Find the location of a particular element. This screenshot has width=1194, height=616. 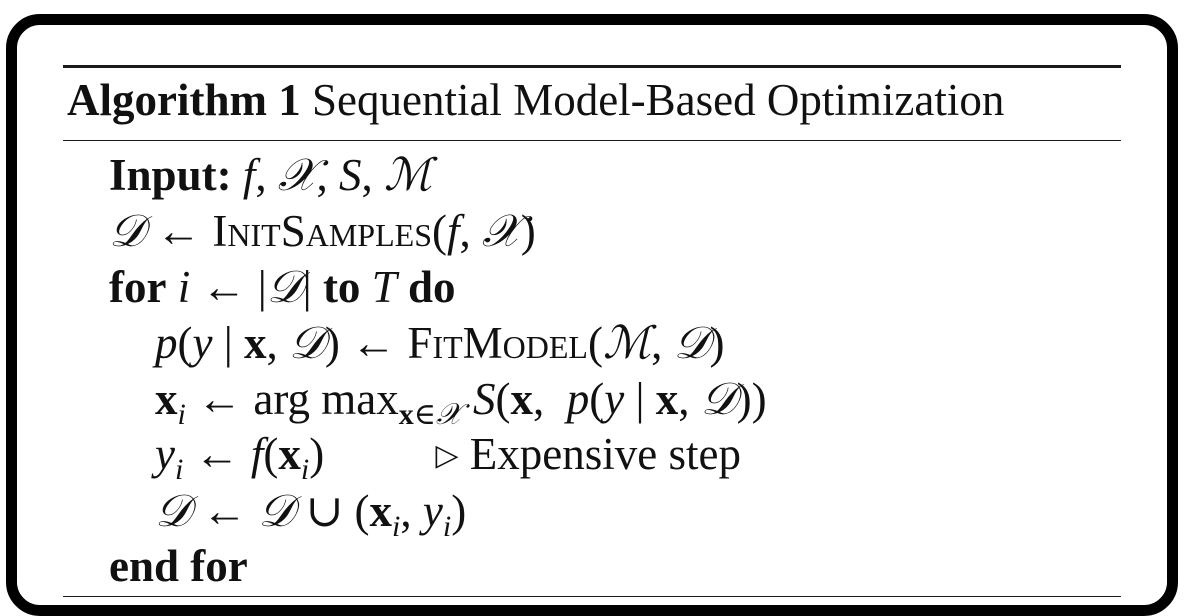

for-line: for i ← |𝒟| to T do is located at coordinates (282, 286).